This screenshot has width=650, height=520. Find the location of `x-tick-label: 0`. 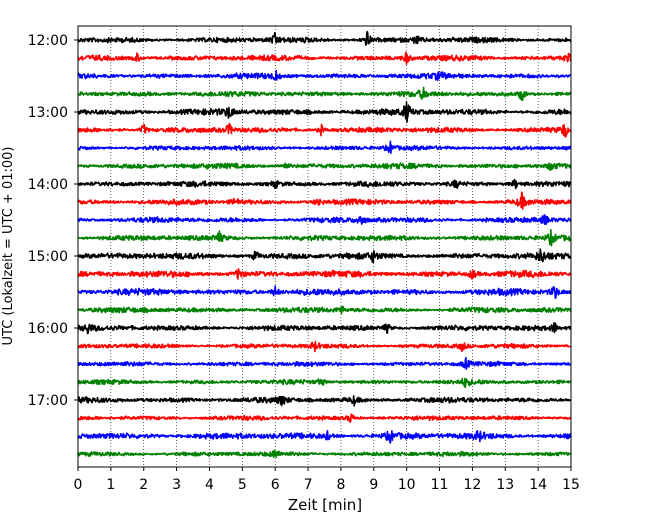

x-tick-label: 0 is located at coordinates (78, 485).